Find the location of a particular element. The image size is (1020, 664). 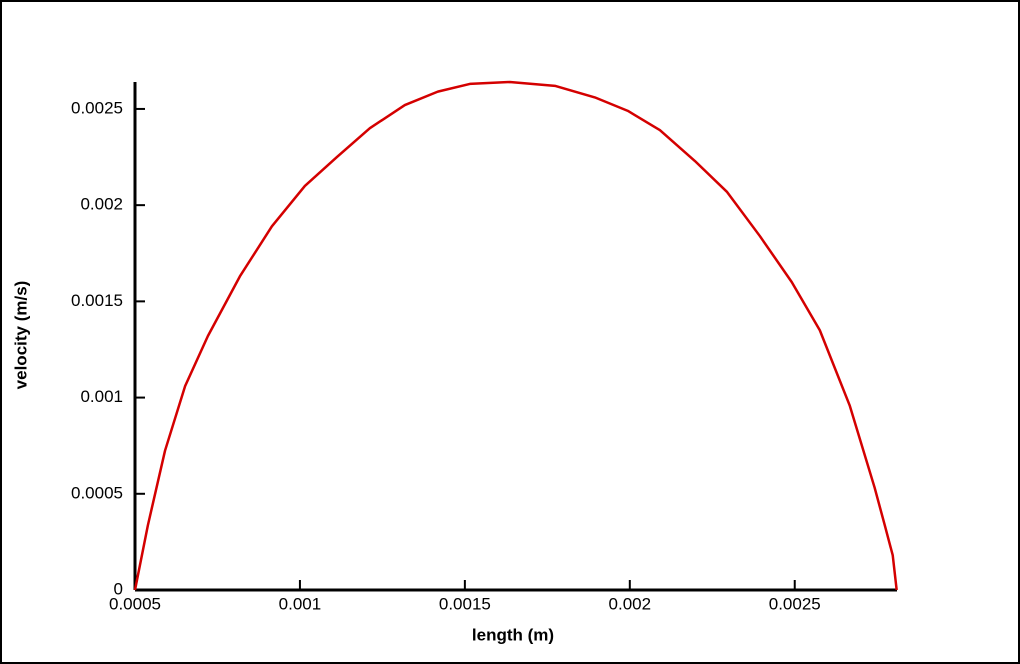

x-tick-label: 0.0025 is located at coordinates (795, 603).